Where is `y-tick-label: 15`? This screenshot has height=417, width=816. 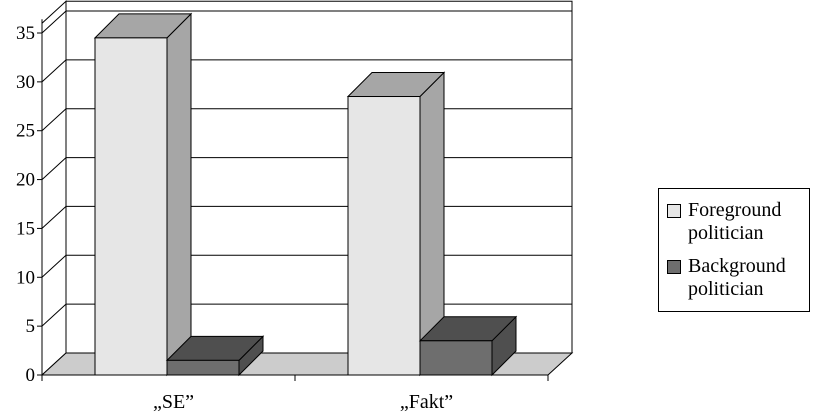 y-tick-label: 15 is located at coordinates (25, 228).